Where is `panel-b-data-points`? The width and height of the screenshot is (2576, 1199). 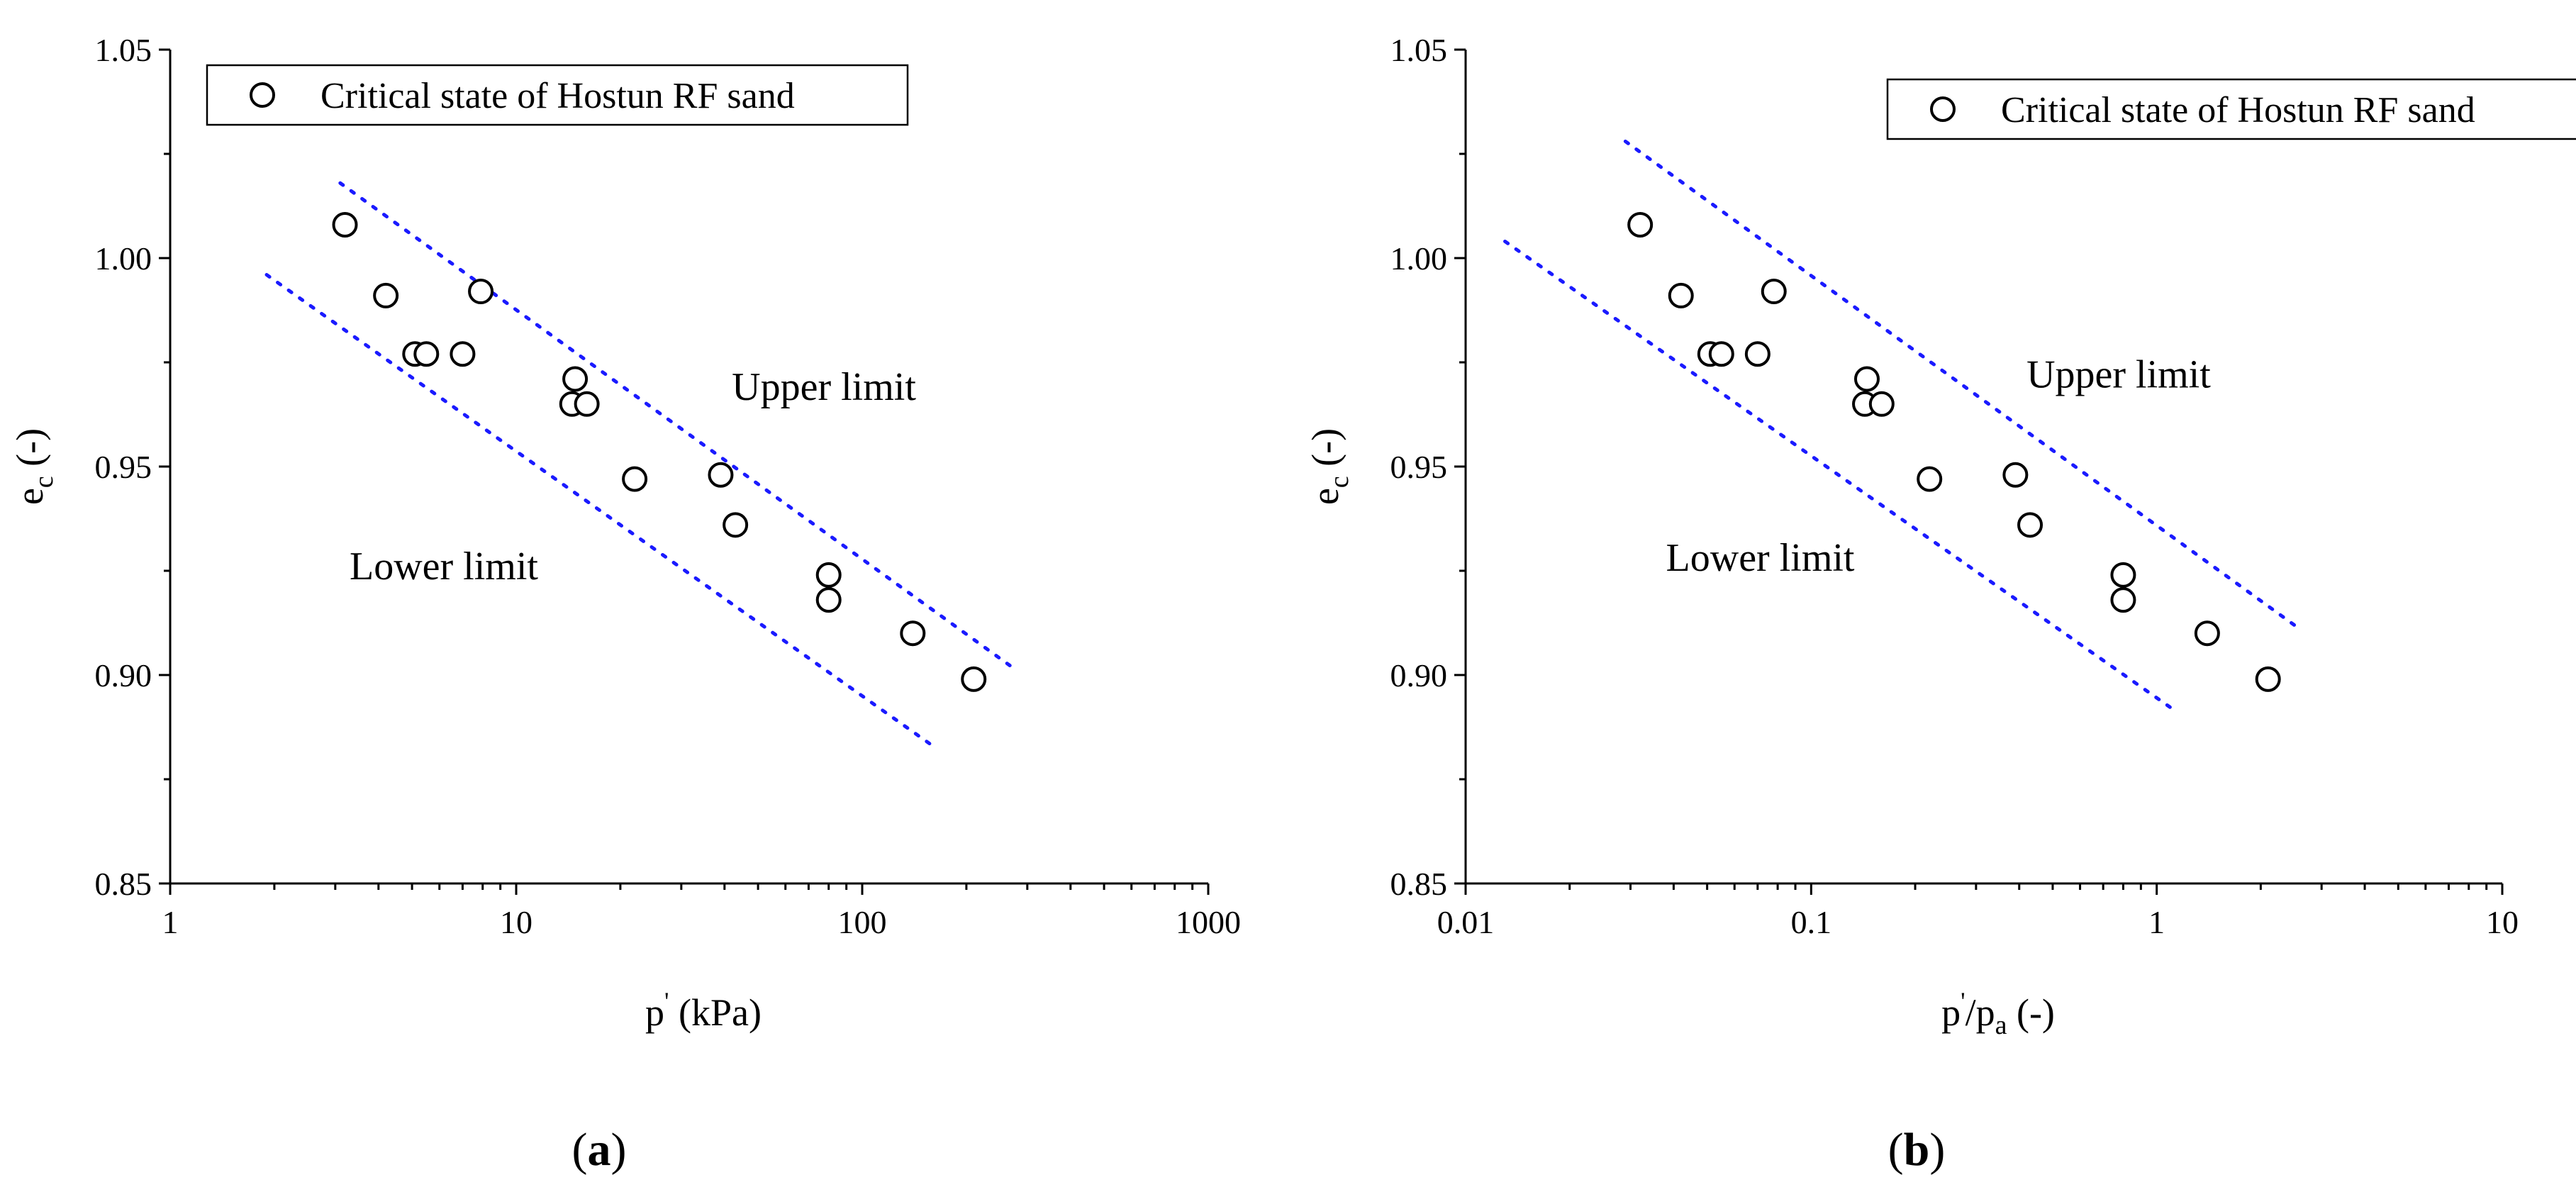
panel-b-data-points is located at coordinates (1954, 451).